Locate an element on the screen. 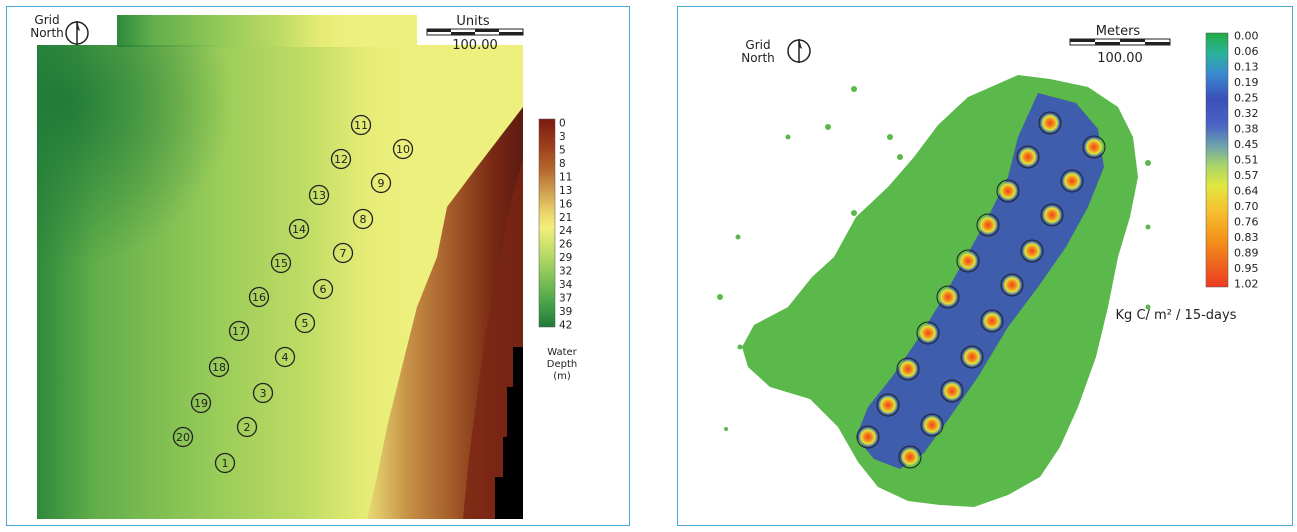  colorbar-tick-label: 0.45 is located at coordinates (1246, 144).